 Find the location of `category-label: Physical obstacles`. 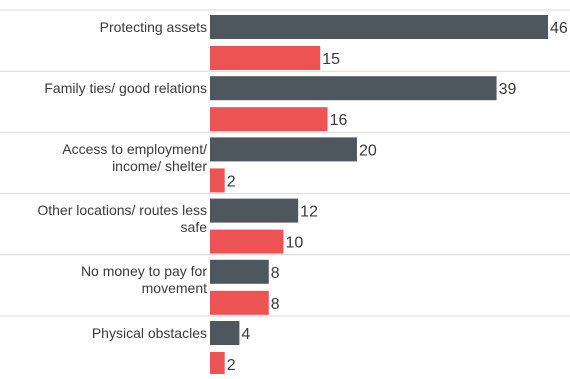

category-label: Physical obstacles is located at coordinates (103, 333).